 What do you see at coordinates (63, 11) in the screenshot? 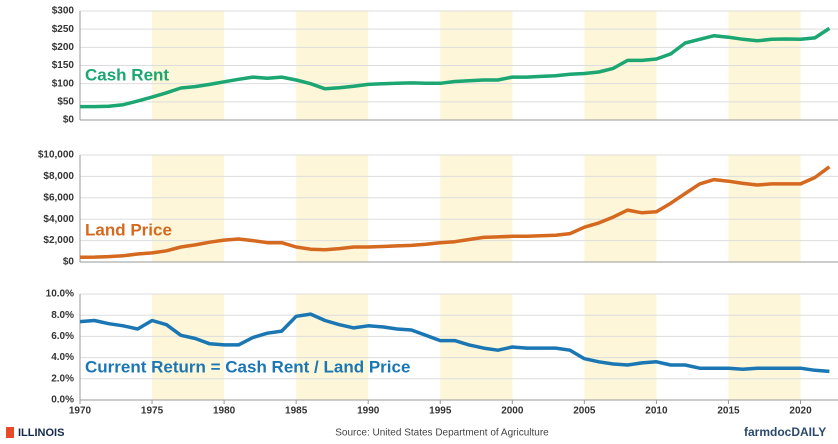
I see `y-tick-label: $300` at bounding box center [63, 11].